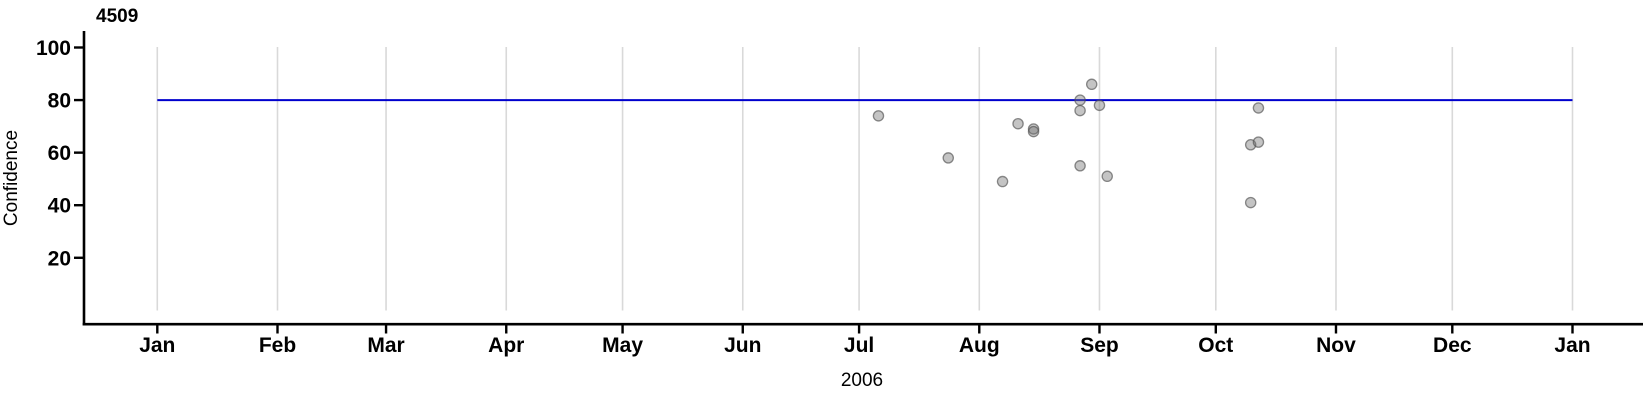  What do you see at coordinates (59, 258) in the screenshot?
I see `y-tick-label: 20` at bounding box center [59, 258].